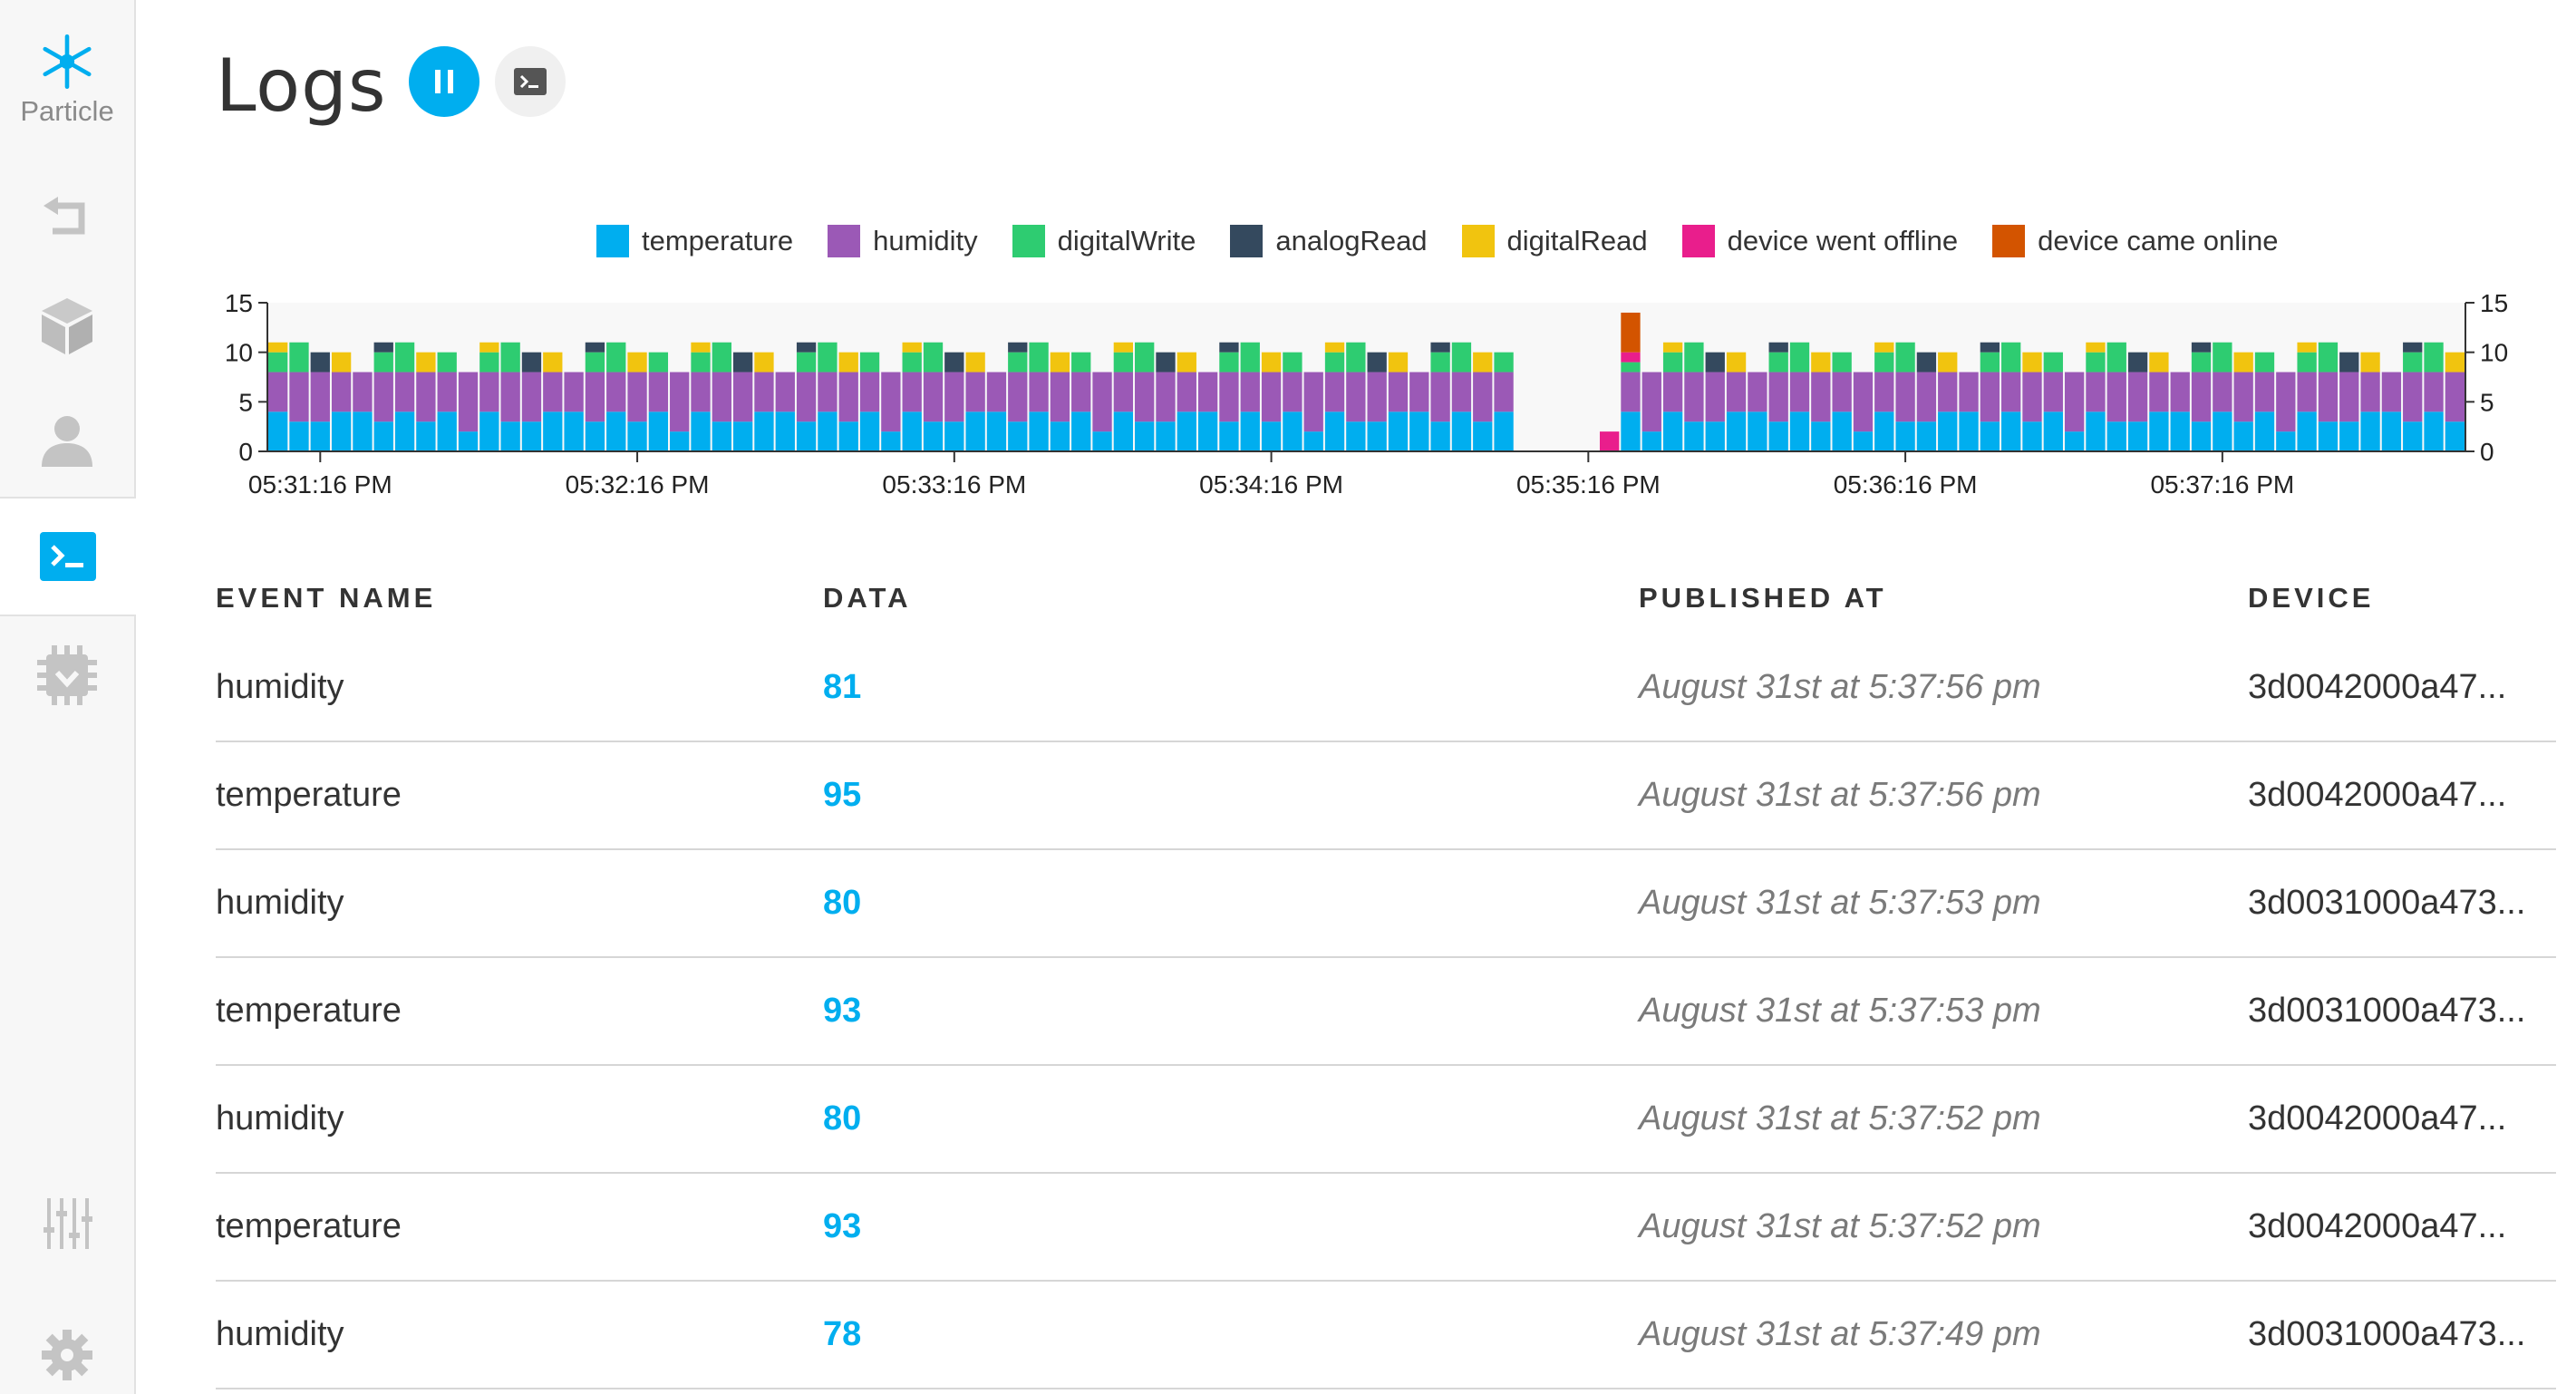  I want to click on sidebar-item-back, so click(67, 217).